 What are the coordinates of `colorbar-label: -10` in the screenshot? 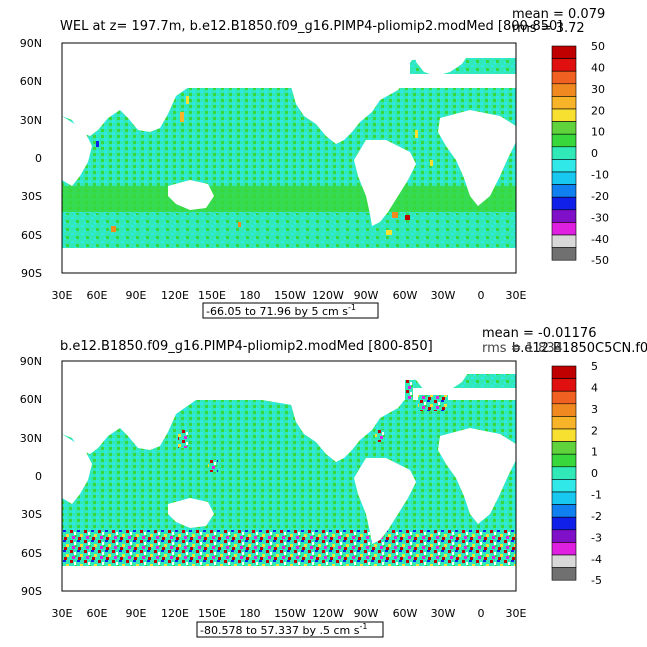 It's located at (600, 175).